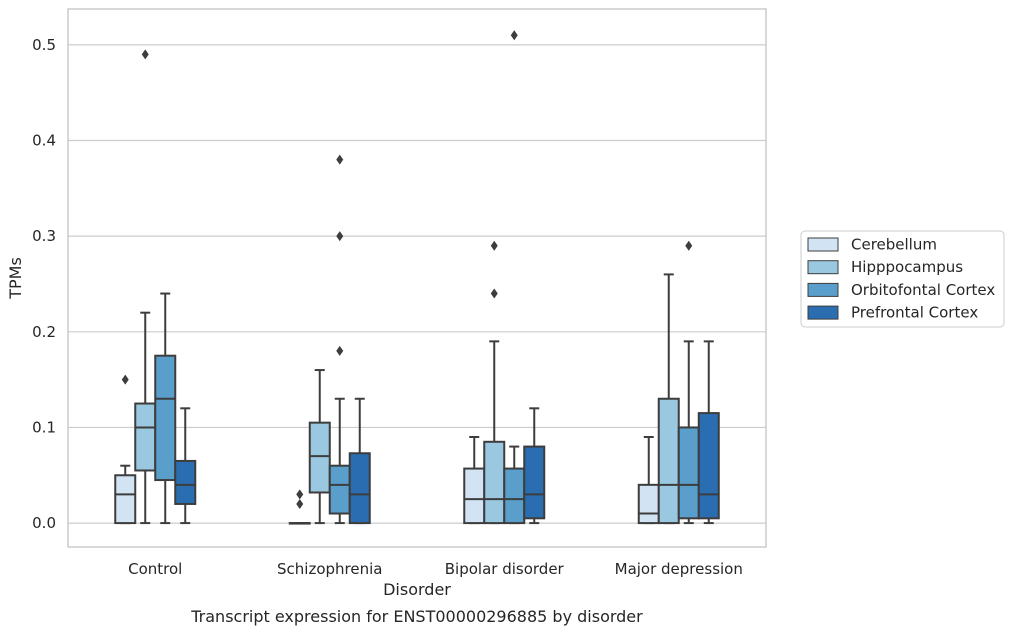 This screenshot has height=634, width=1014. What do you see at coordinates (923, 290) in the screenshot?
I see `legend-label: Orbitofontal Cortex` at bounding box center [923, 290].